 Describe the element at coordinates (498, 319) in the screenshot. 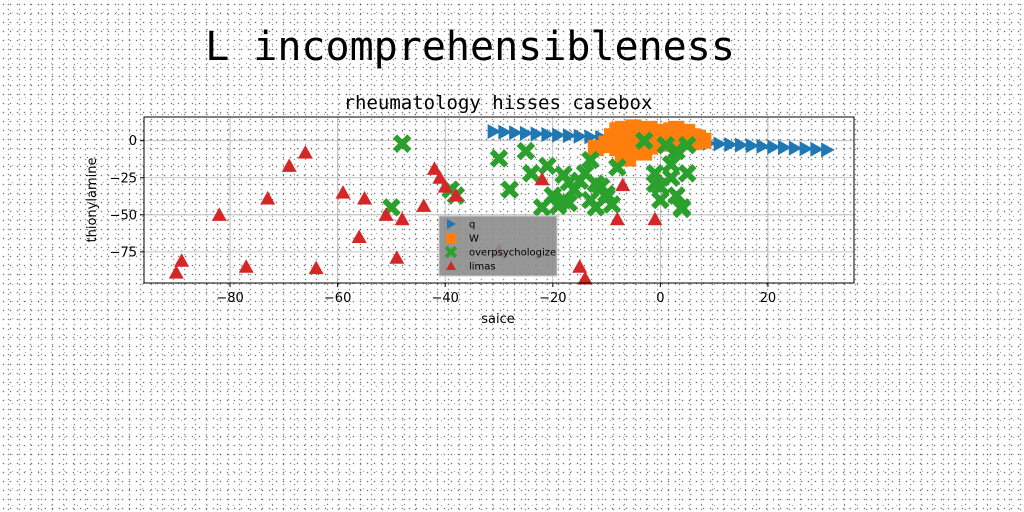

I see `x-axis-label: saice` at that location.